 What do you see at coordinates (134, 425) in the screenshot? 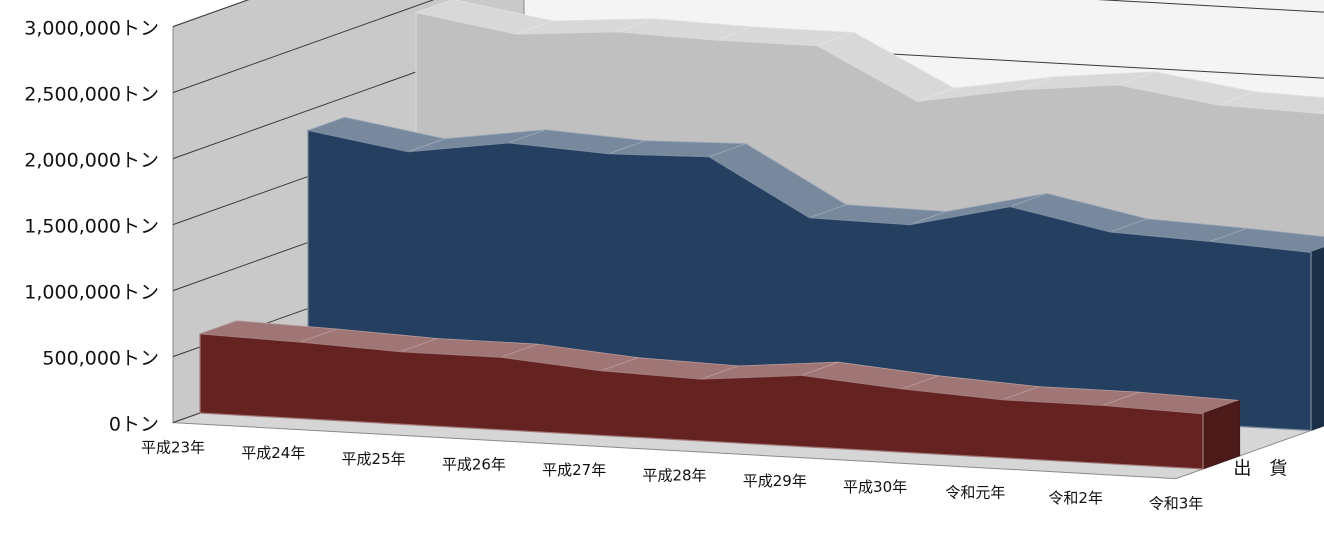
I see `y-tick-label: 0トン` at bounding box center [134, 425].